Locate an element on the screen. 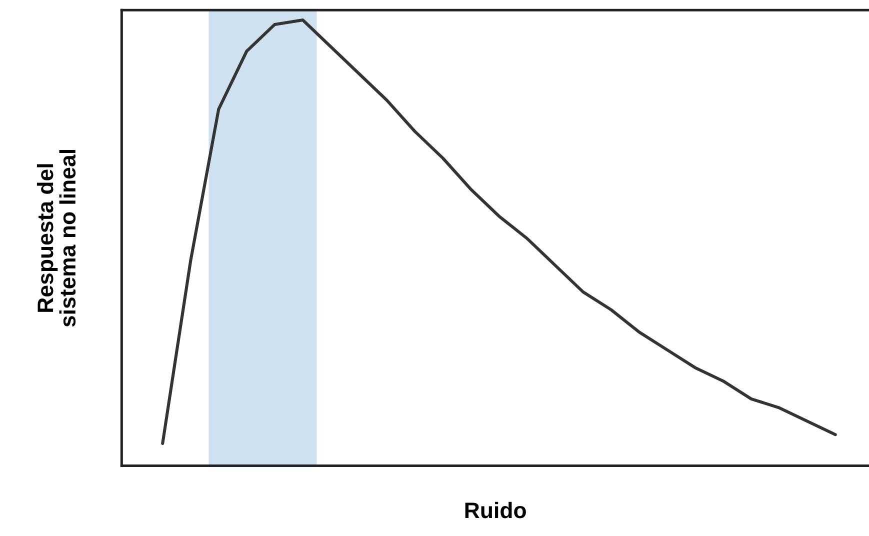 The height and width of the screenshot is (536, 869). x-axis-title: Ruido is located at coordinates (495, 510).